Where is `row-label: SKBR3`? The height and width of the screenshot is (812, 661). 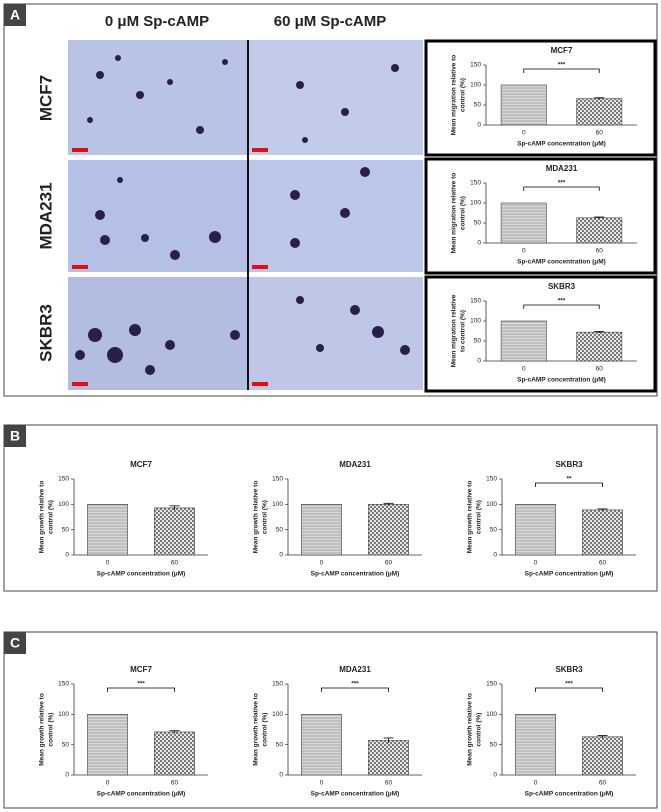 row-label: SKBR3 is located at coordinates (45, 333).